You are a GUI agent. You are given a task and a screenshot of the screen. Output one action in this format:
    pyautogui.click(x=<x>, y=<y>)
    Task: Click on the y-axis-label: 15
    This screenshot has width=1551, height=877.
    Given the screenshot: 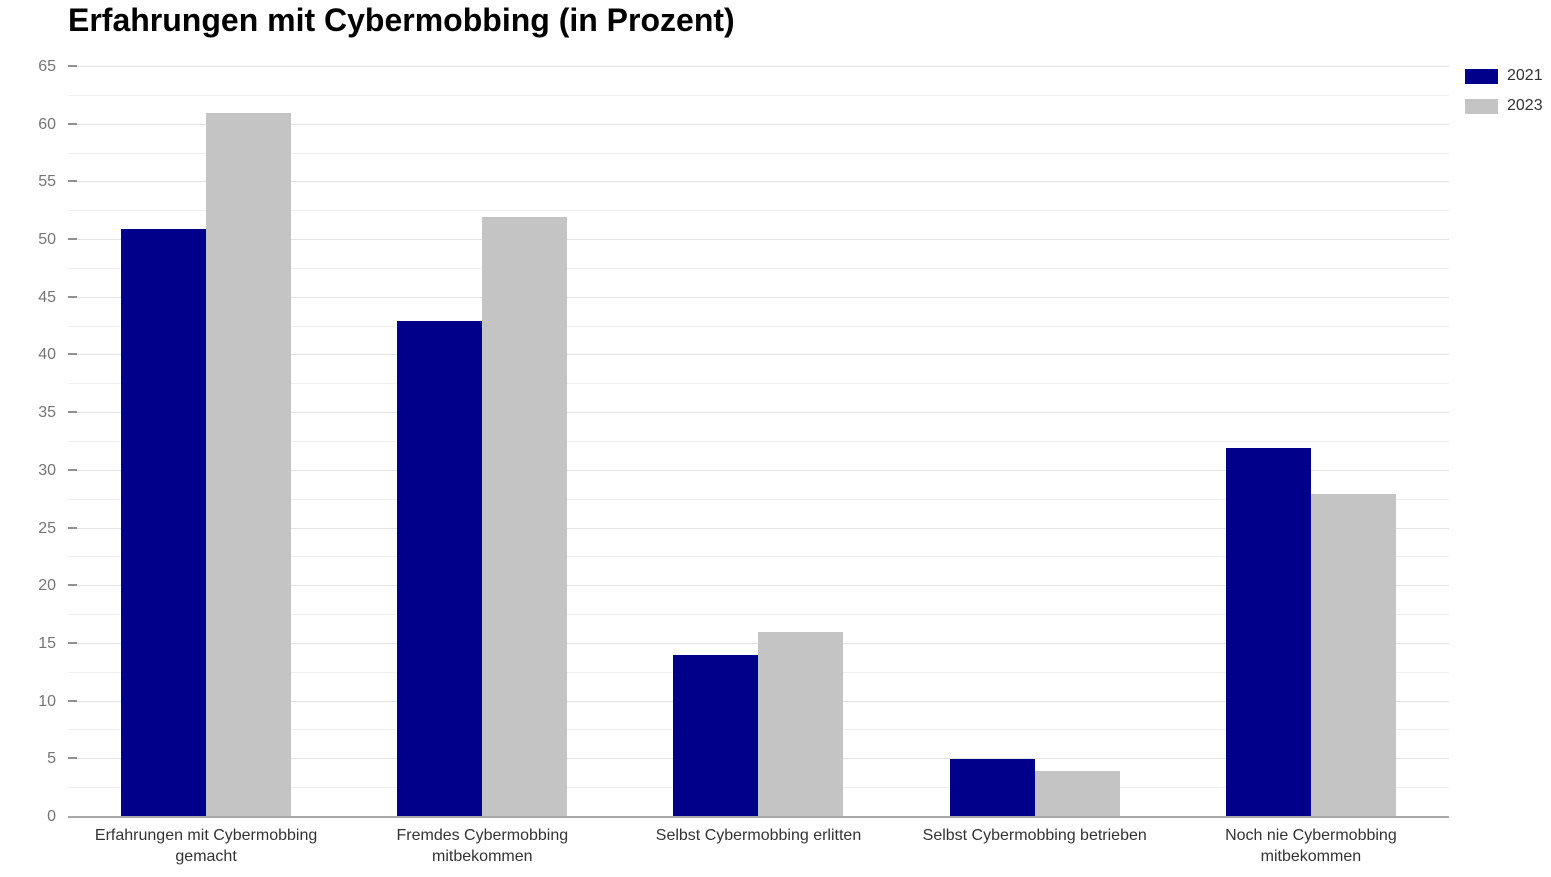 What is the action you would take?
    pyautogui.click(x=47, y=643)
    